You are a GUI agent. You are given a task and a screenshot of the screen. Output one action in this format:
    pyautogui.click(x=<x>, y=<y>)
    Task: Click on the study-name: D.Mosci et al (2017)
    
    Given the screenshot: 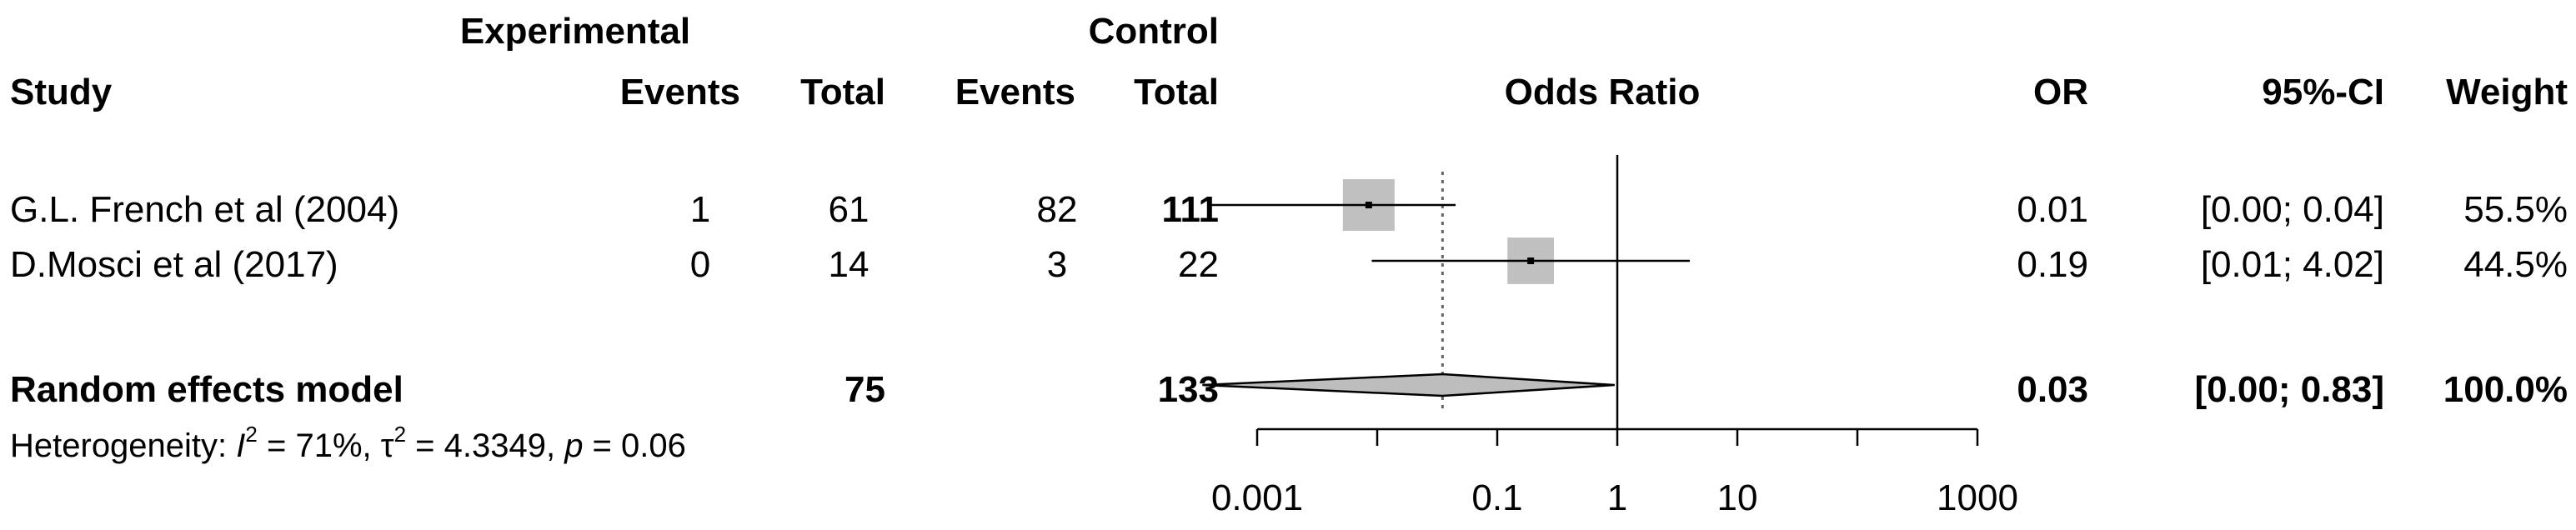 What is the action you would take?
    pyautogui.click(x=174, y=264)
    